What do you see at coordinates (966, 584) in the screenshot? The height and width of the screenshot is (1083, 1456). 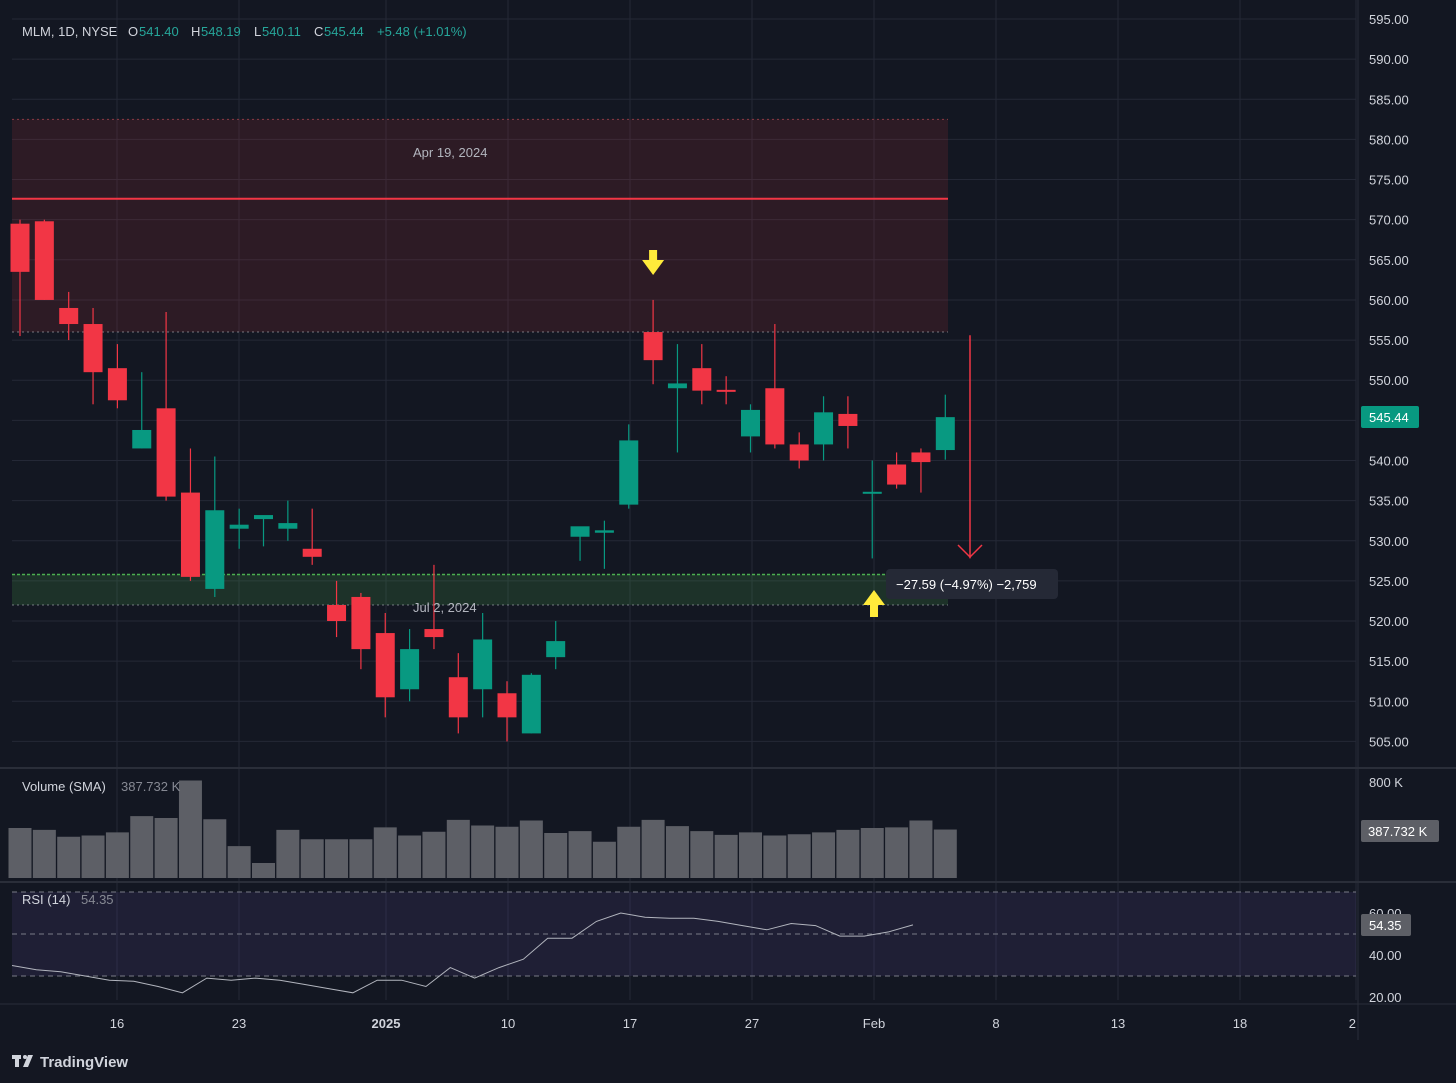 I see `measure-tooltip-text: −27.59 (−4.97%) −2,759` at bounding box center [966, 584].